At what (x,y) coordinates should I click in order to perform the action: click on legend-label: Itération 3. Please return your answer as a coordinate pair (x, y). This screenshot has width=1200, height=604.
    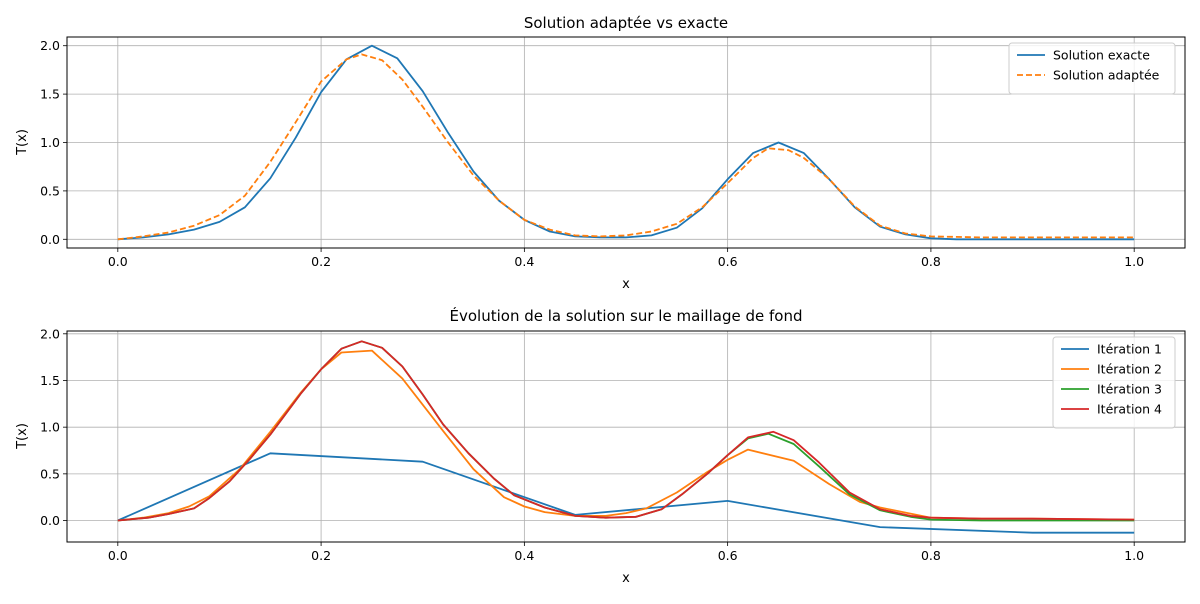
    Looking at the image, I should click on (1129, 389).